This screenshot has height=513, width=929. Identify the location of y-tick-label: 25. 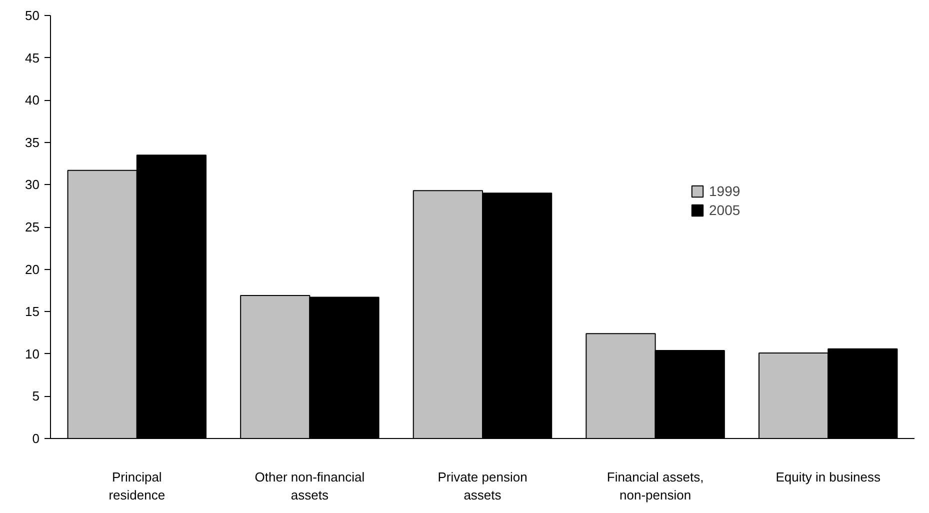
(32, 227).